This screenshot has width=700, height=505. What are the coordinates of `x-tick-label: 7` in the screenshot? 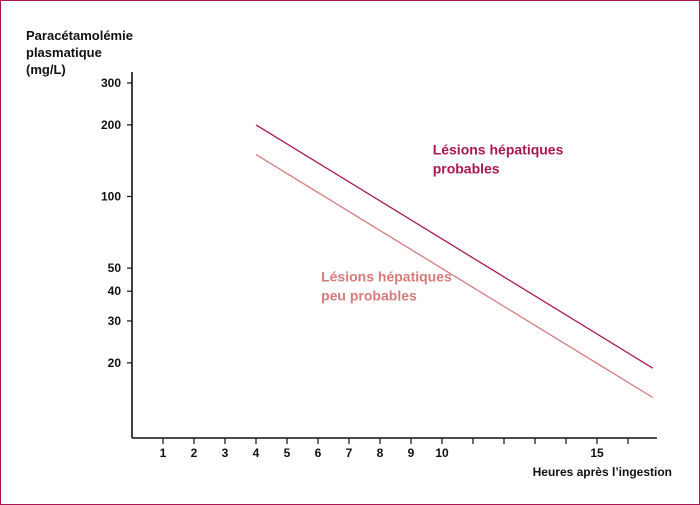 It's located at (349, 453).